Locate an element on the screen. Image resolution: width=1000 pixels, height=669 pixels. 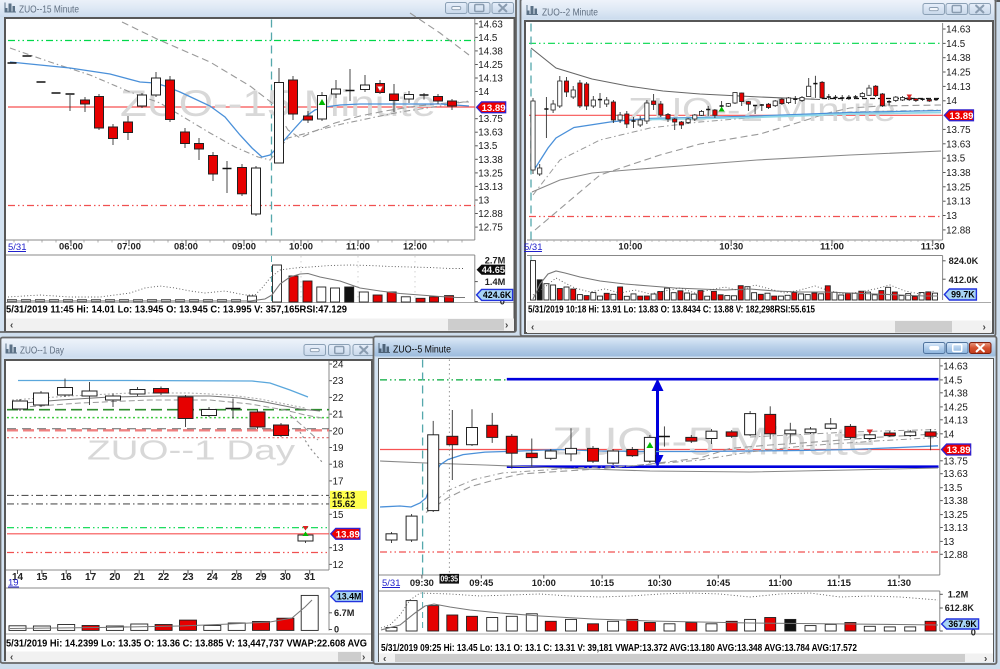
svg-text: ZUO--5 Minute is located at coordinates (713, 442).